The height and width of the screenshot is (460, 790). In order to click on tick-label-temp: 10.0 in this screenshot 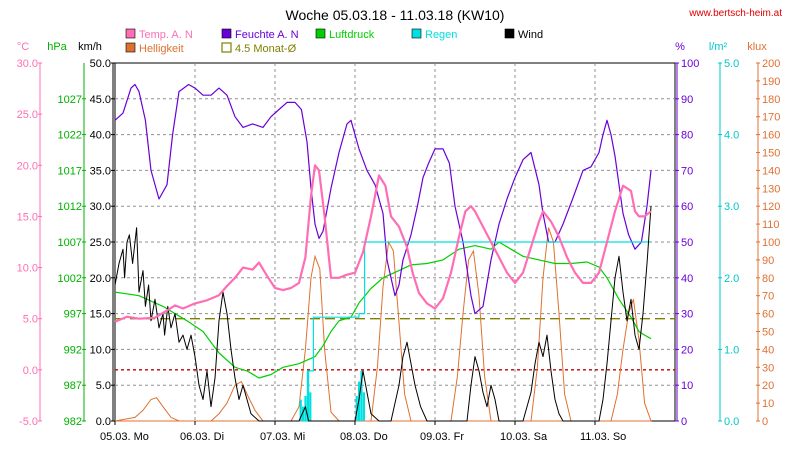, I will do `click(27, 269)`.